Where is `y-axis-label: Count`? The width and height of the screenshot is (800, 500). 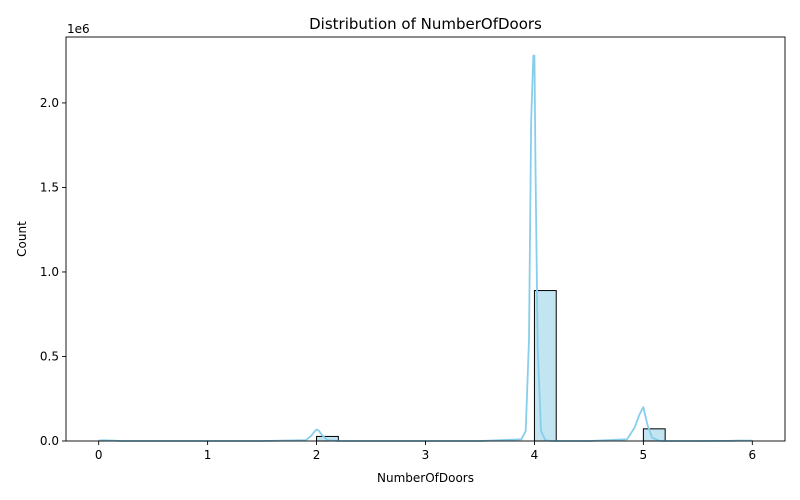 y-axis-label: Count is located at coordinates (22, 239).